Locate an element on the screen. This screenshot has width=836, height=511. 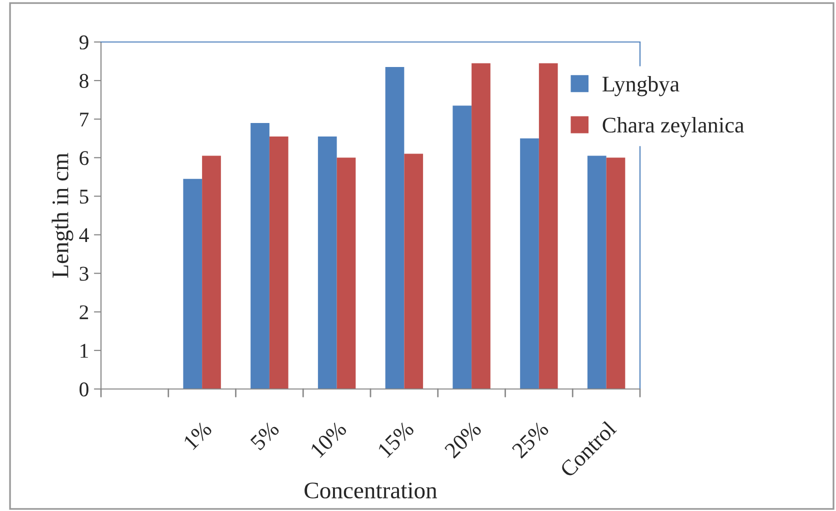
y-tick-label: 8 is located at coordinates (84, 81).